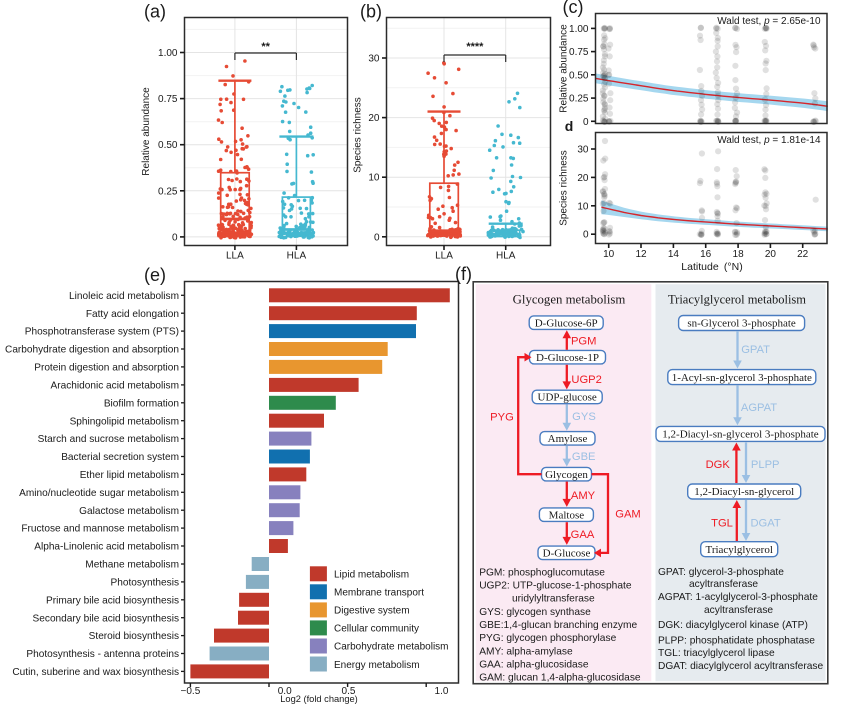 This screenshot has height=714, width=843. Describe the element at coordinates (721, 572) in the screenshot. I see `svg-text: GPAT: glycerol-3-phosphate` at that location.